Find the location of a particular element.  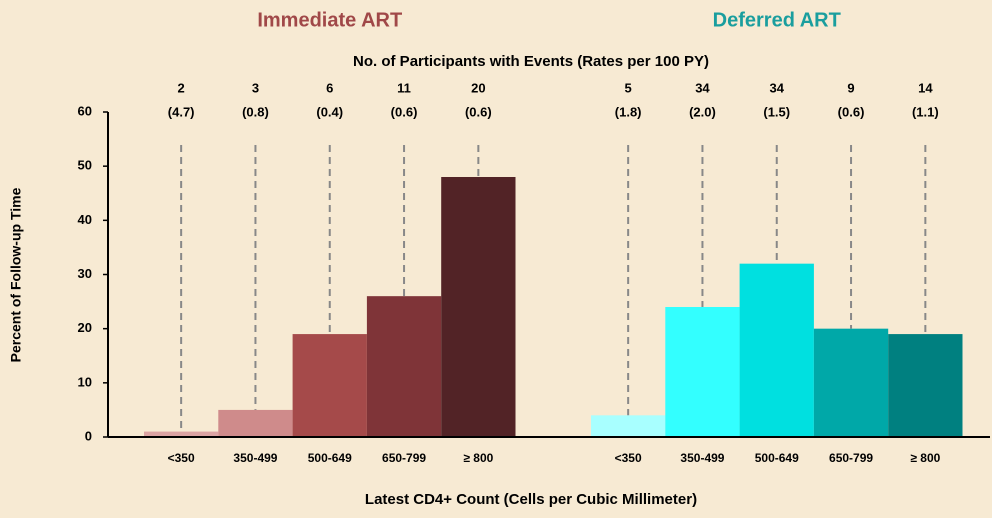

y-tick-label: 40 is located at coordinates (85, 219).